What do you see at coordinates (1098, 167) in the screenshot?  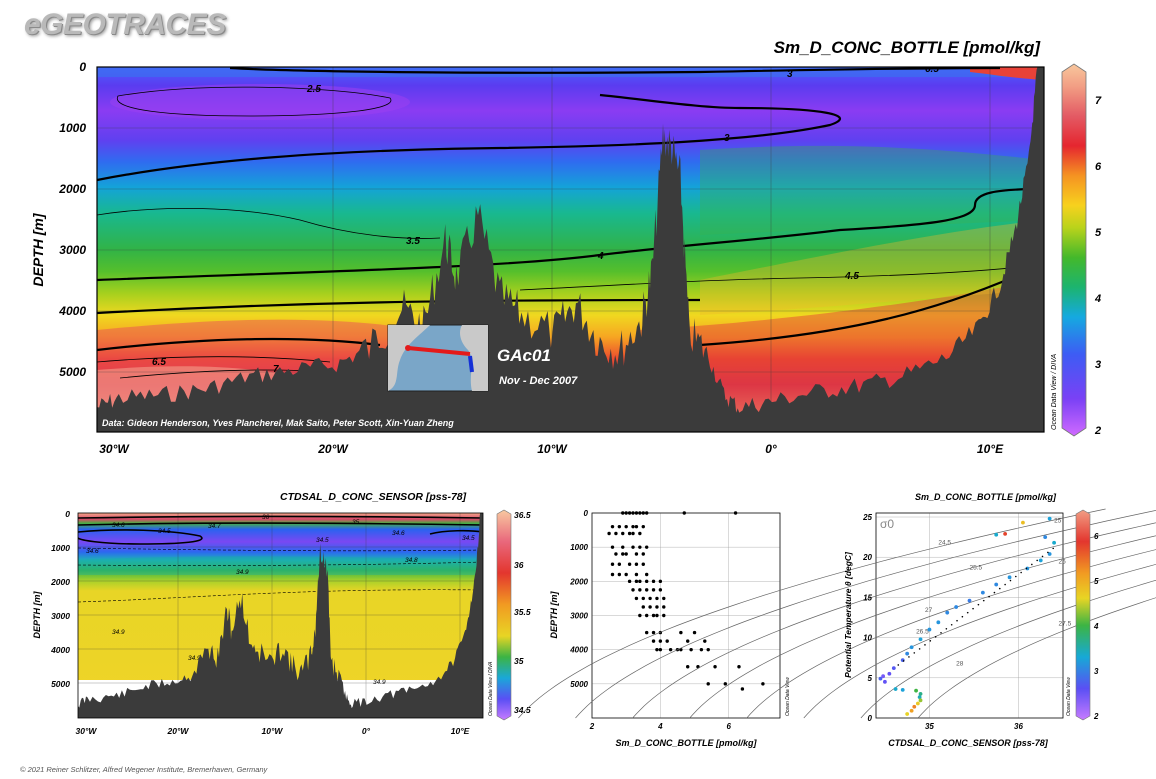 I see `colorbar-tick: 6` at bounding box center [1098, 167].